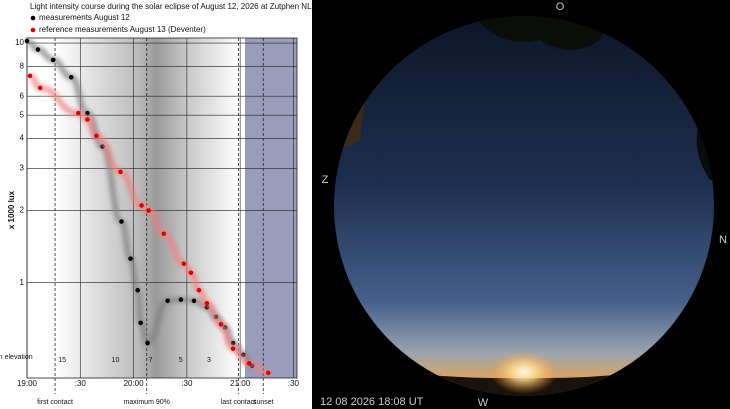 This screenshot has width=730, height=409. Describe the element at coordinates (22, 95) in the screenshot. I see `y-tick-label: 6` at that location.